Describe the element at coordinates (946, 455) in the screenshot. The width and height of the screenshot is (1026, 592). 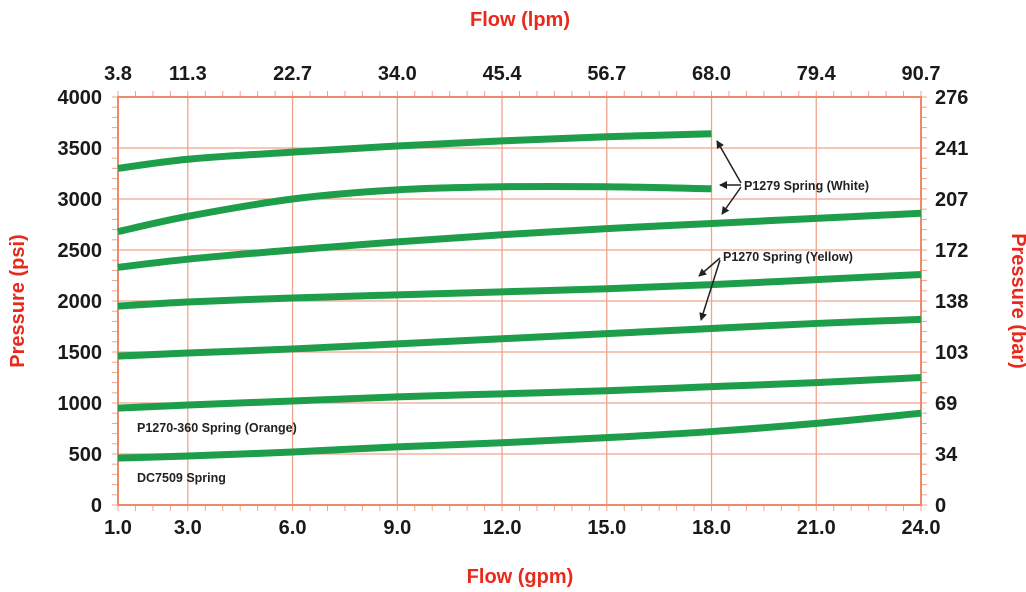
I see `y2-tick-label: 34` at that location.